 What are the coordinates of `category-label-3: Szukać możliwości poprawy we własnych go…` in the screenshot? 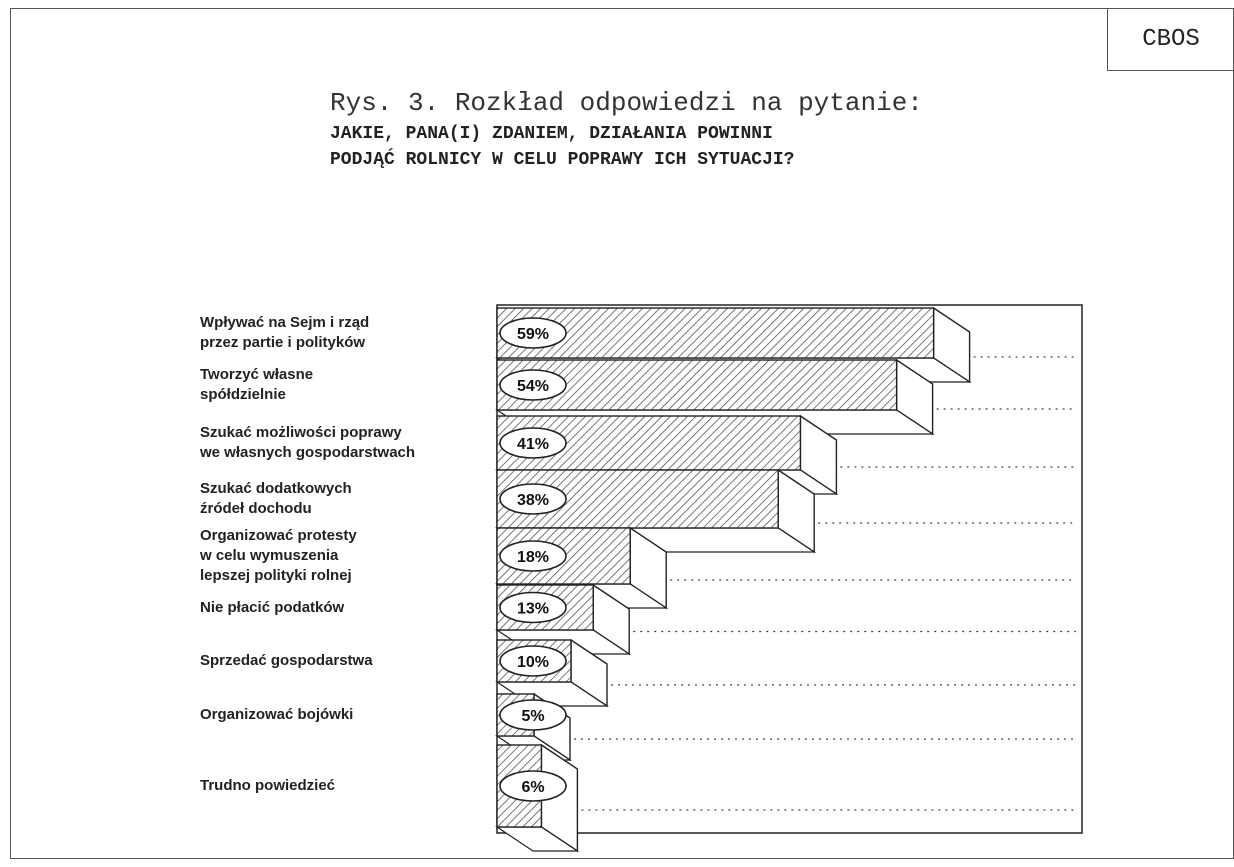 It's located at (308, 442).